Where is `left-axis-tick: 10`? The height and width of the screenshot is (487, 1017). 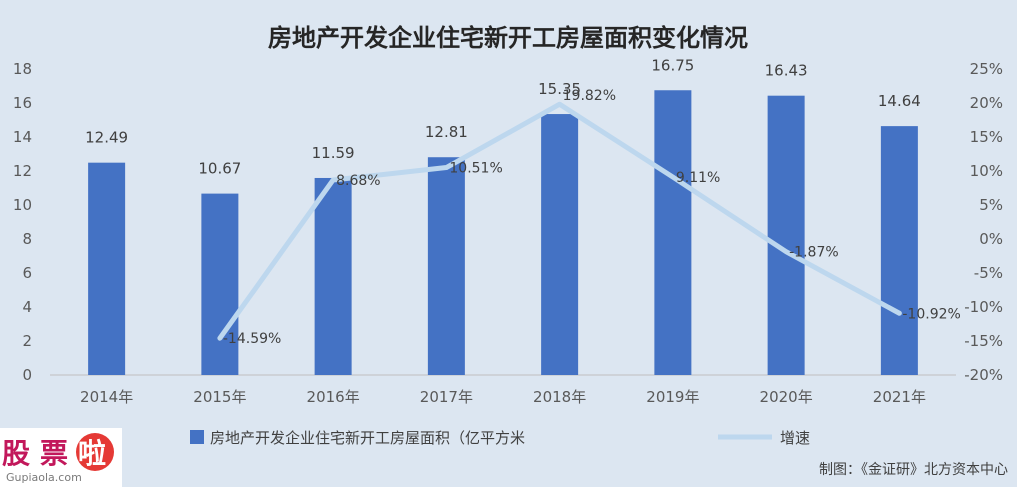
left-axis-tick: 10 is located at coordinates (22, 205).